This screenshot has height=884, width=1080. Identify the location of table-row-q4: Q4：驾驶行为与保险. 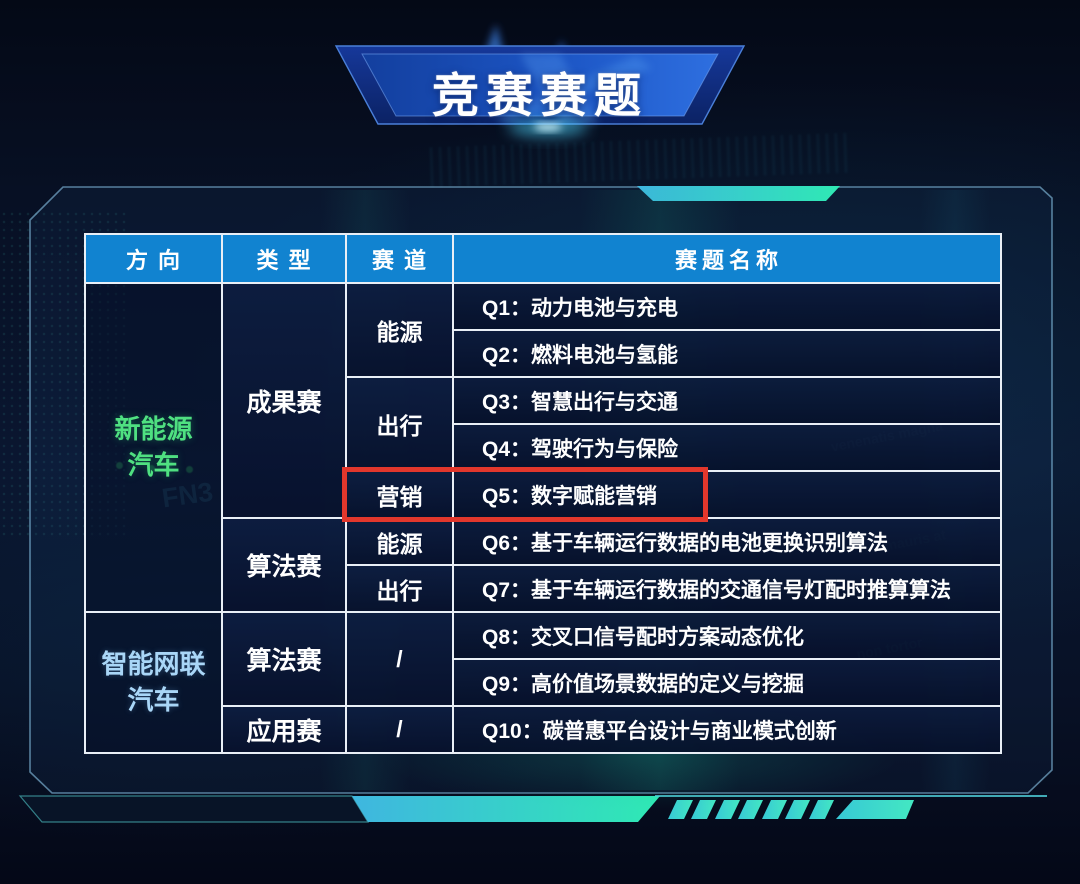
(543, 447).